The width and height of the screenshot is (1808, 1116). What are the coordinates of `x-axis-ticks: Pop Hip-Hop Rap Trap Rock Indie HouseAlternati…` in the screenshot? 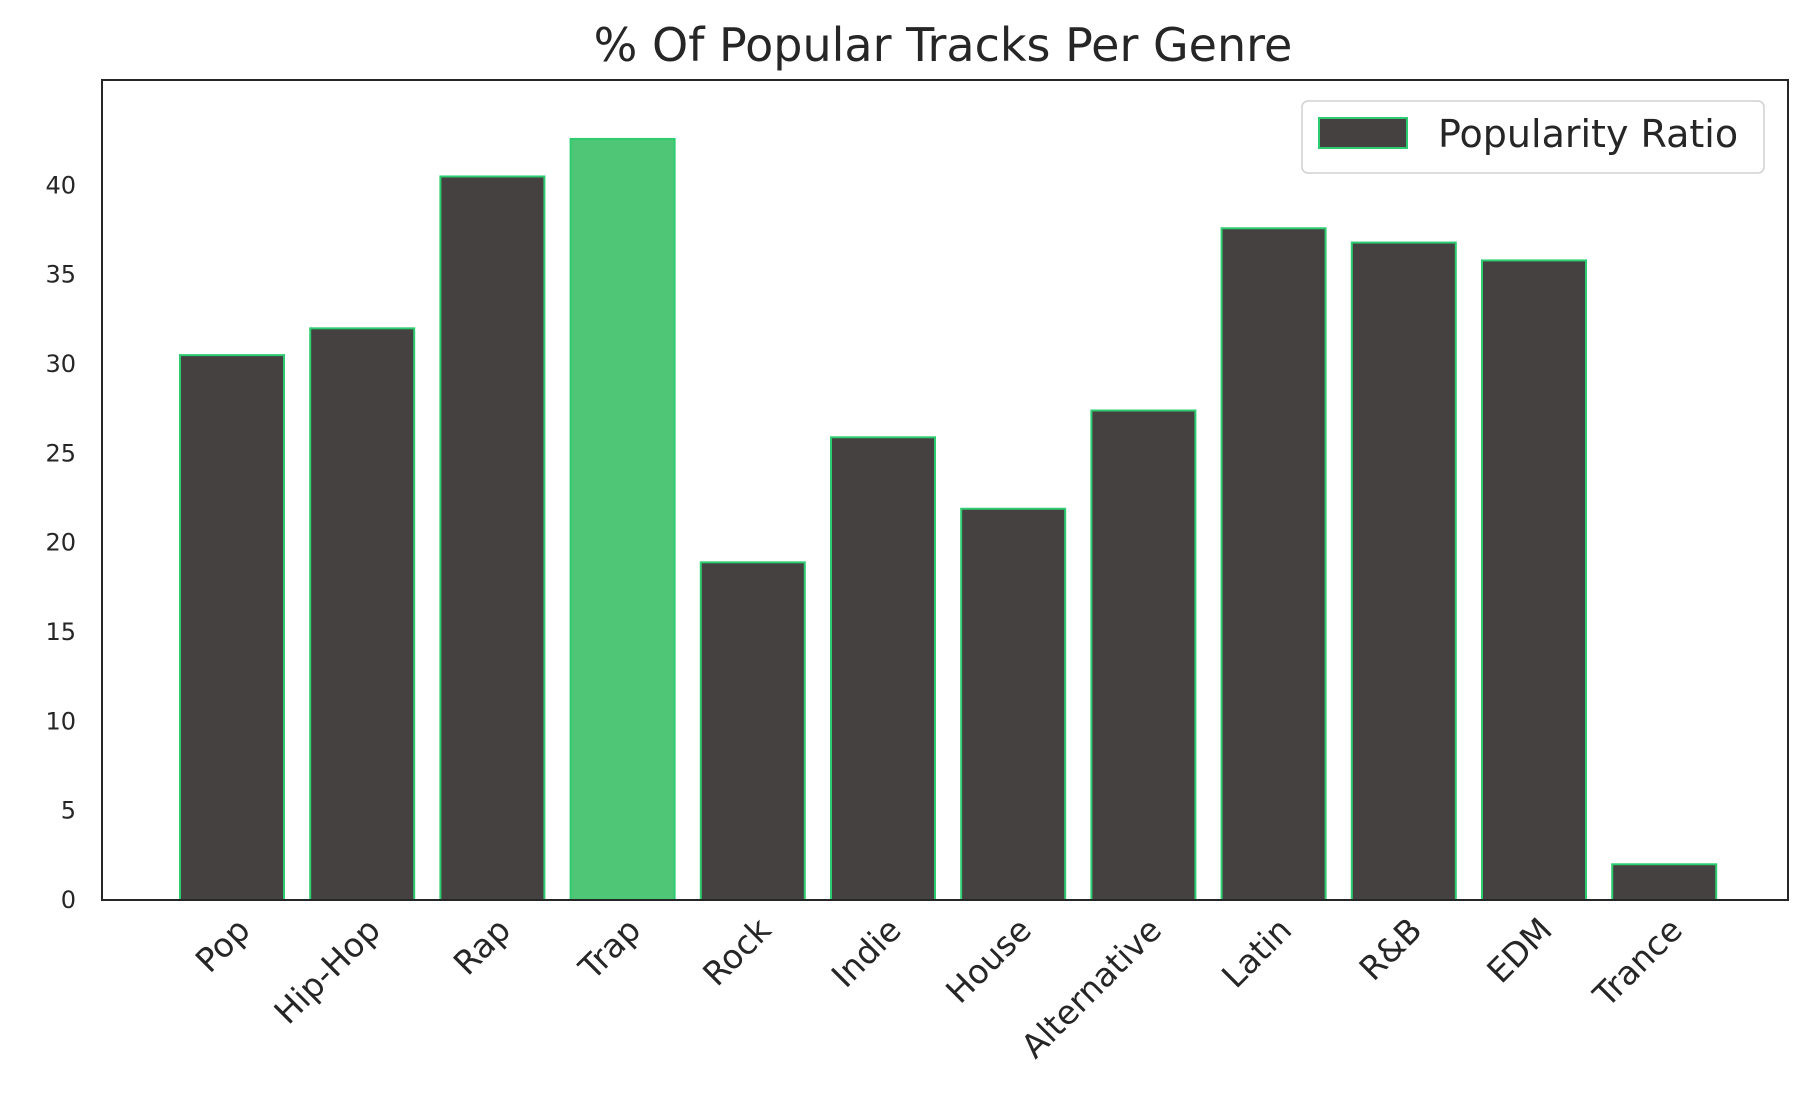 It's located at (939, 987).